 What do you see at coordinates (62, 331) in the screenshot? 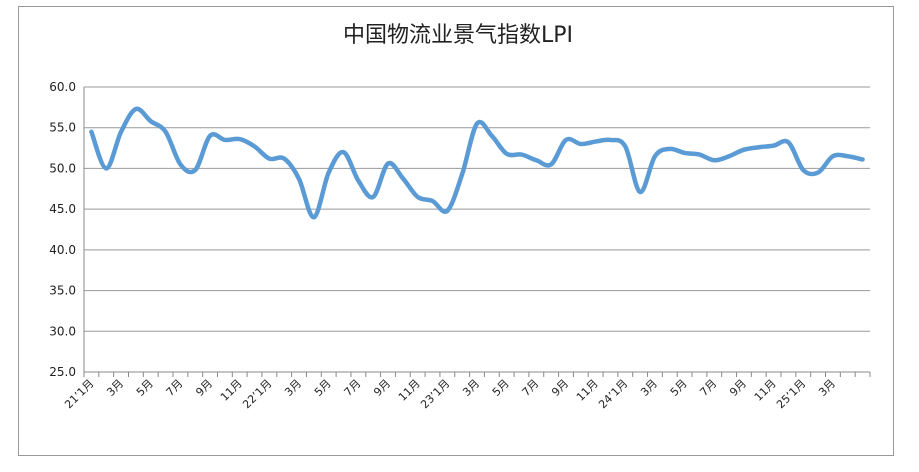
I see `y-tick-label: 30.0` at bounding box center [62, 331].